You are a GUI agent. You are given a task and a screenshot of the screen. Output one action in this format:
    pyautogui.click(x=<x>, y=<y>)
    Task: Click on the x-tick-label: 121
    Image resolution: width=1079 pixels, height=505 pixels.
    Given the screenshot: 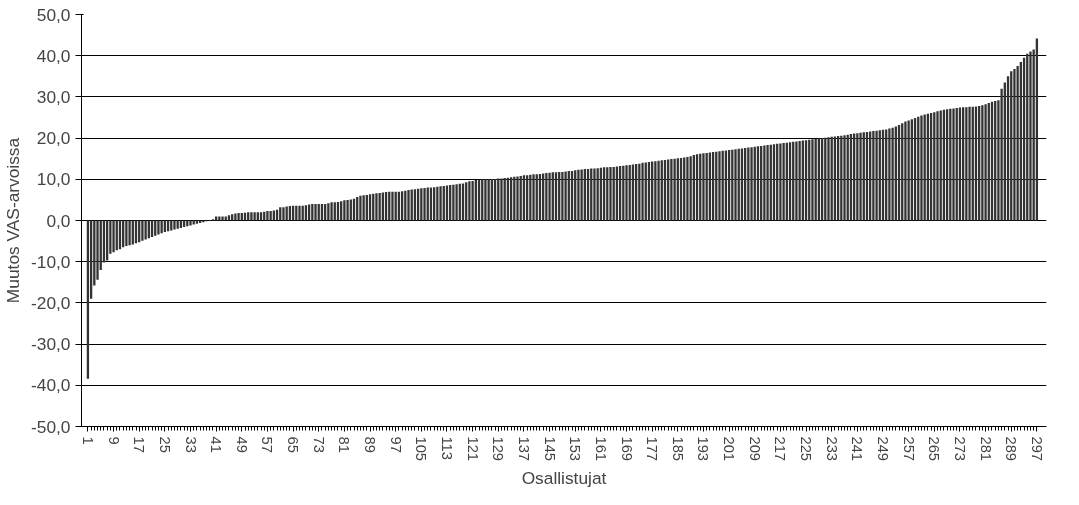 What is the action you would take?
    pyautogui.click(x=472, y=448)
    